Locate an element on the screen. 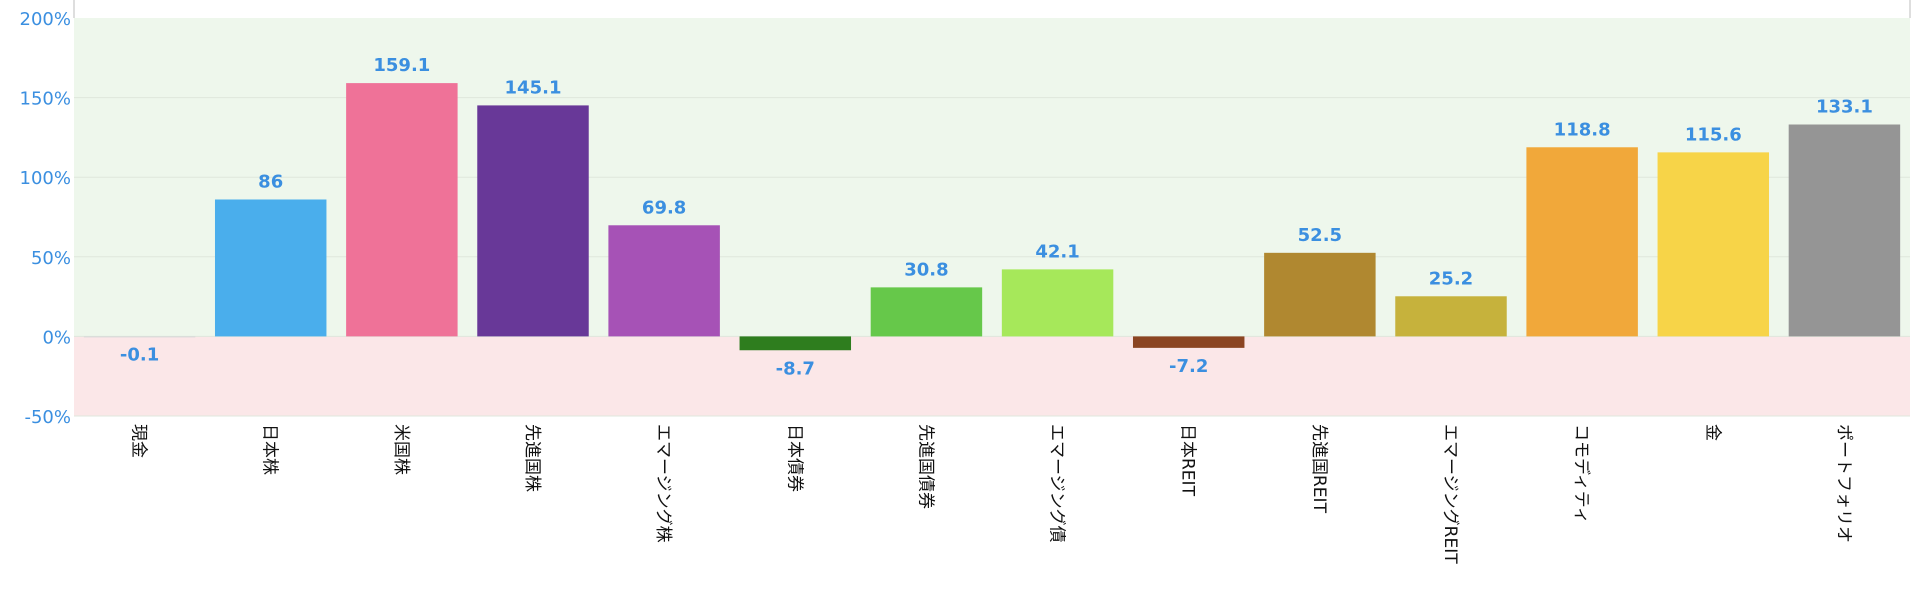 This screenshot has height=592, width=1920. x-tick-label: エマージング株 is located at coordinates (663, 483).